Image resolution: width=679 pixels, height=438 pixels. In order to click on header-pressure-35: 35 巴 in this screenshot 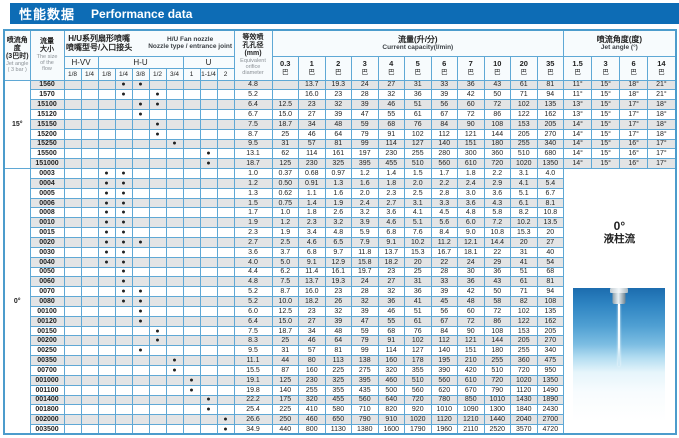, I will do `click(550, 68)`.